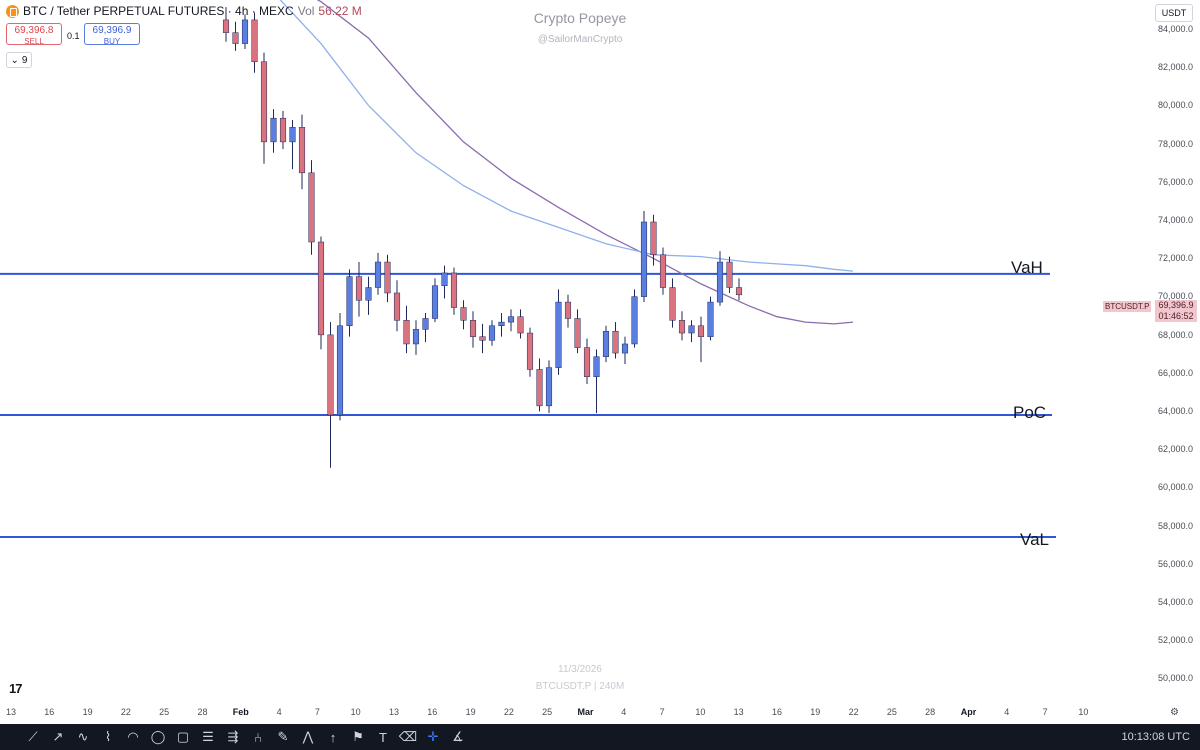  I want to click on brush-tool-icon: ✎, so click(283, 736).